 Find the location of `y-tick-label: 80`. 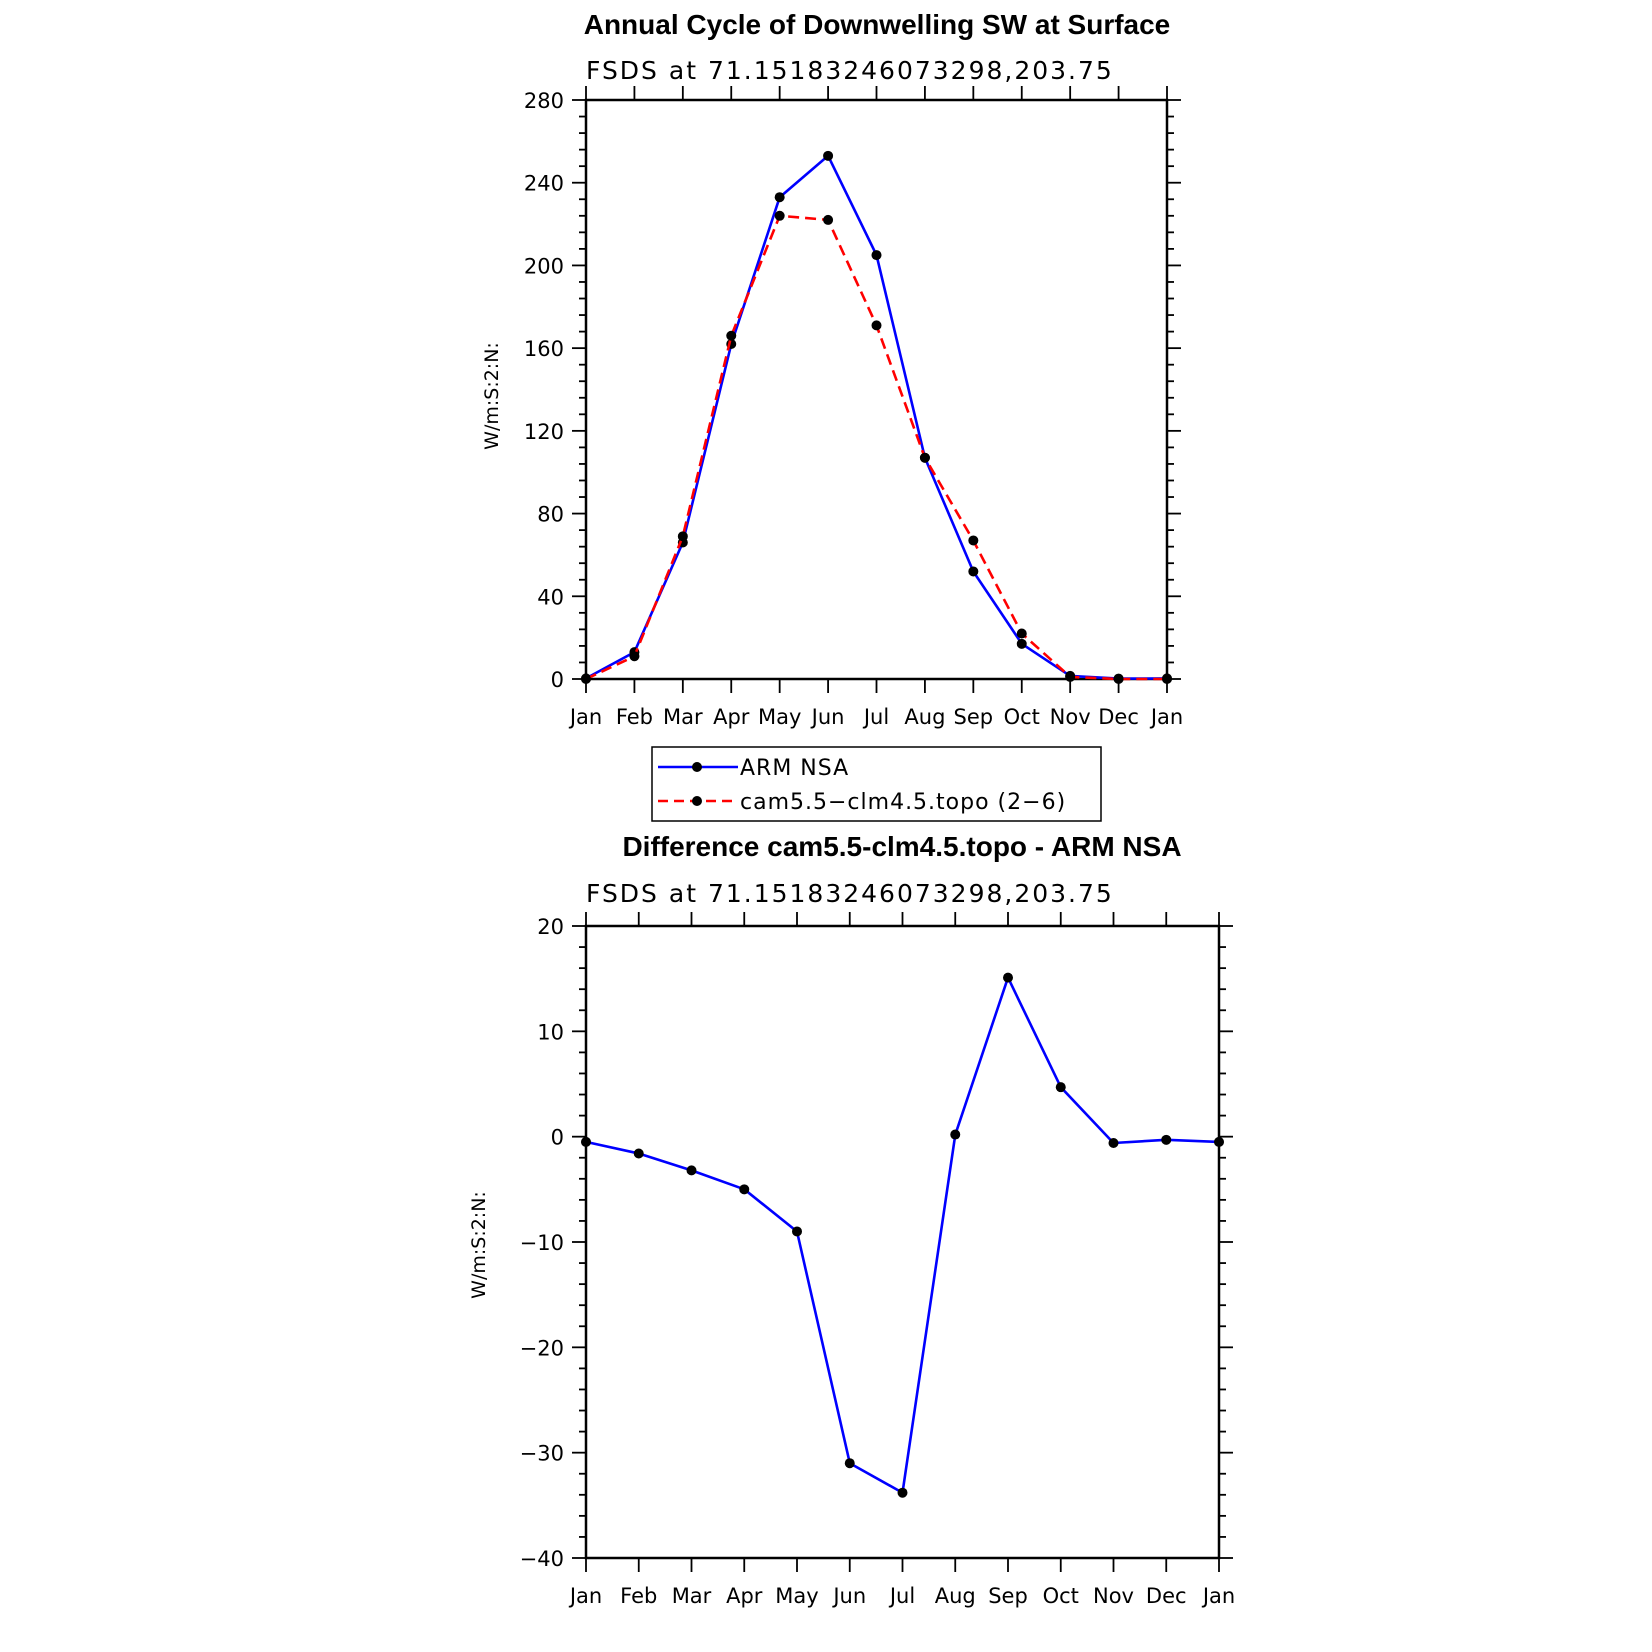

y-tick-label: 80 is located at coordinates (550, 515).